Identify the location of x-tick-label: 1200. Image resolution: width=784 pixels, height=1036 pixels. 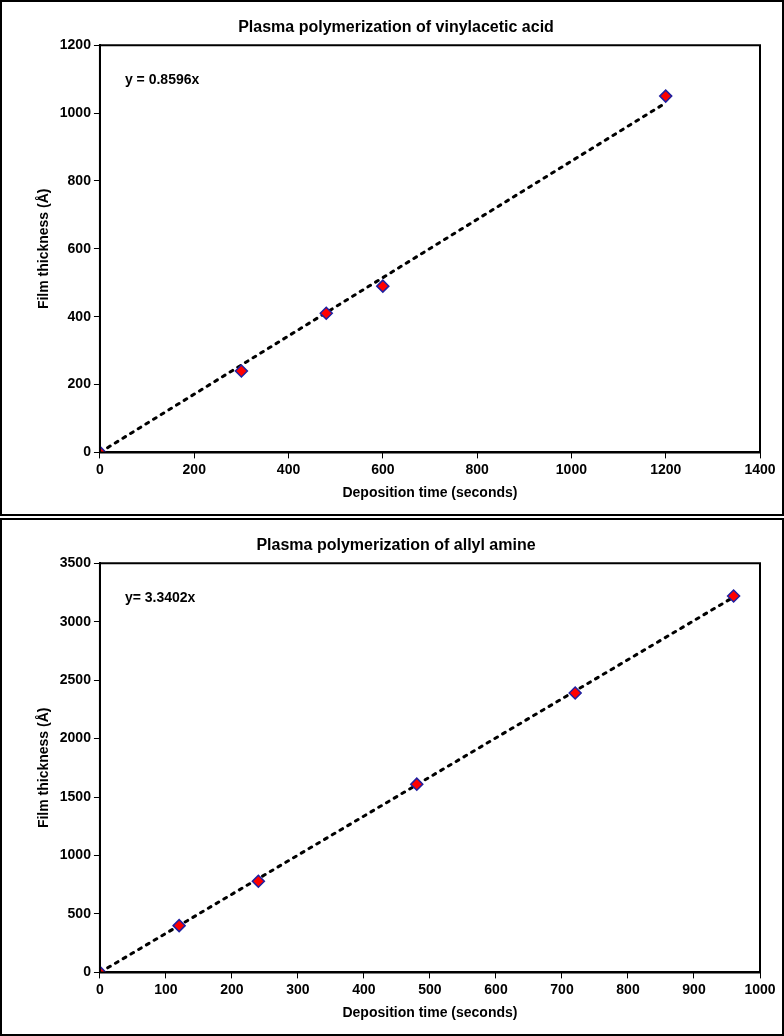
(666, 468).